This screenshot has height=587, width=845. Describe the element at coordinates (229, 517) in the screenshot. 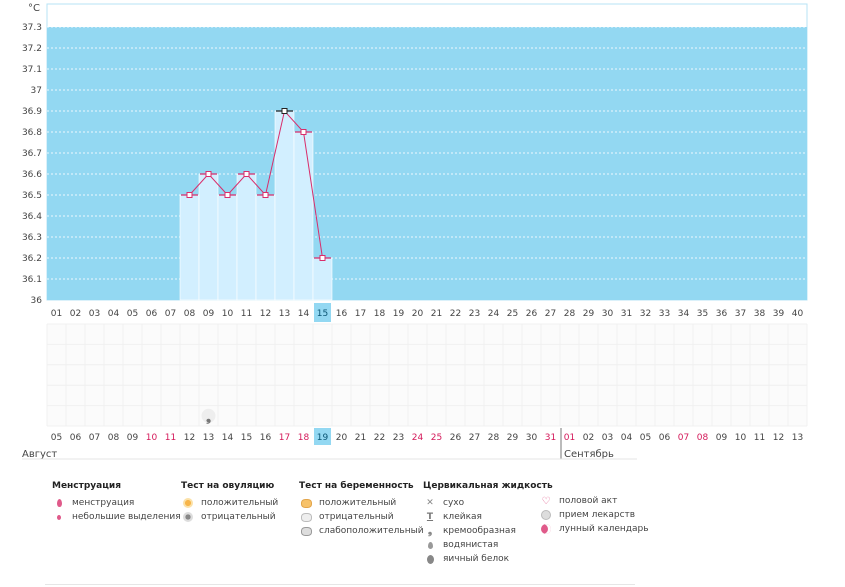

I see `legend-item: отрицательный` at that location.